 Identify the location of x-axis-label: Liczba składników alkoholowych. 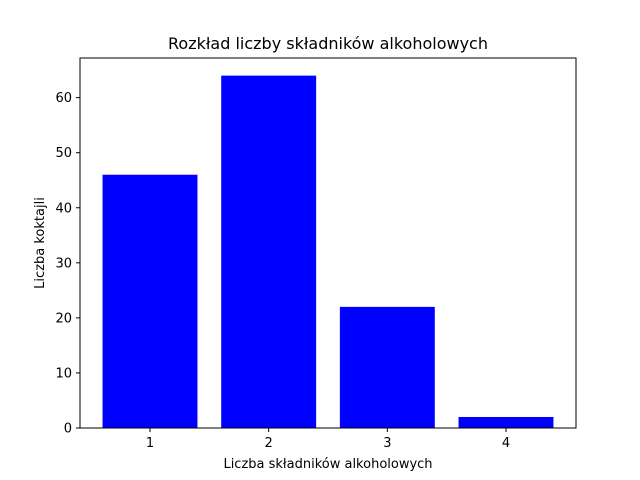
(327, 464).